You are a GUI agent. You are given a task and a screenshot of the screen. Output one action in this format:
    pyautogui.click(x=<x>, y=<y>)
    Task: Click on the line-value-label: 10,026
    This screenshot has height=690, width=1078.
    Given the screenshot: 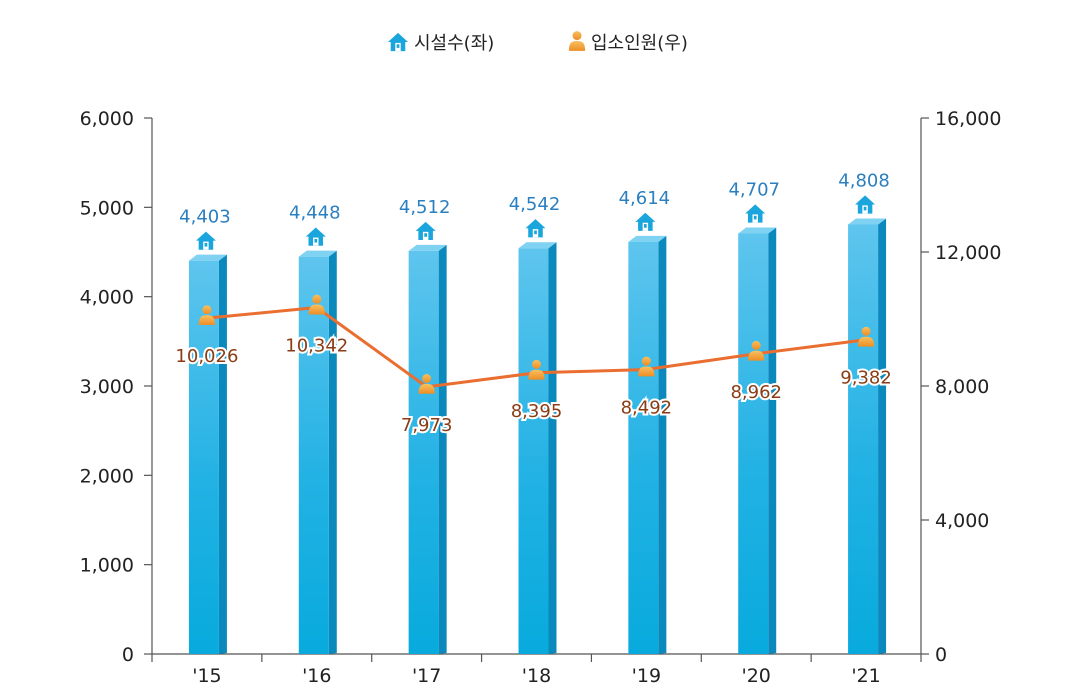 What is the action you would take?
    pyautogui.click(x=206, y=356)
    